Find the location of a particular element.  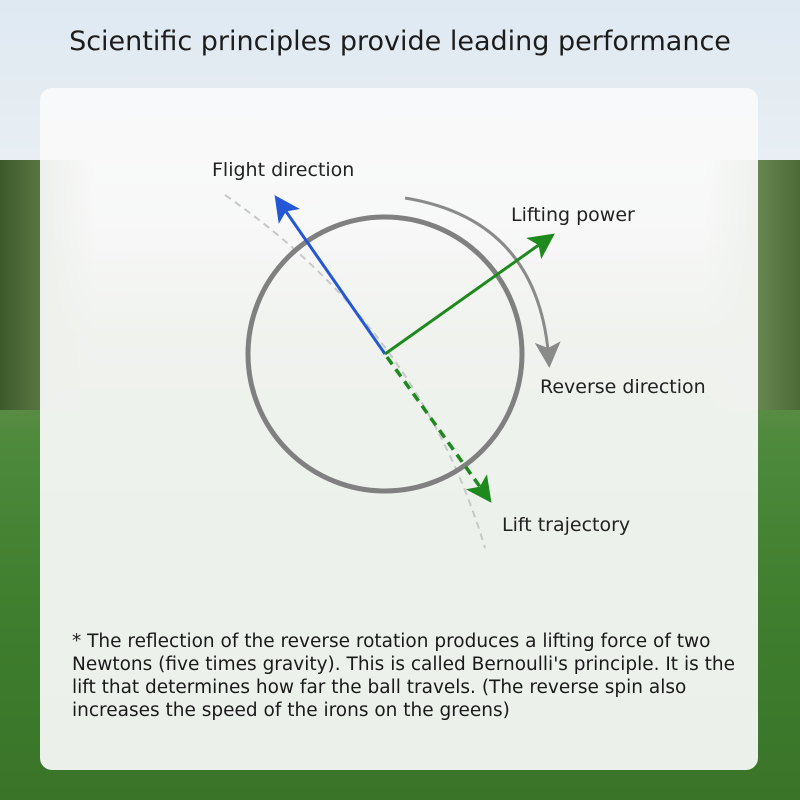

reverse-rotation-arrow is located at coordinates (482, 282).